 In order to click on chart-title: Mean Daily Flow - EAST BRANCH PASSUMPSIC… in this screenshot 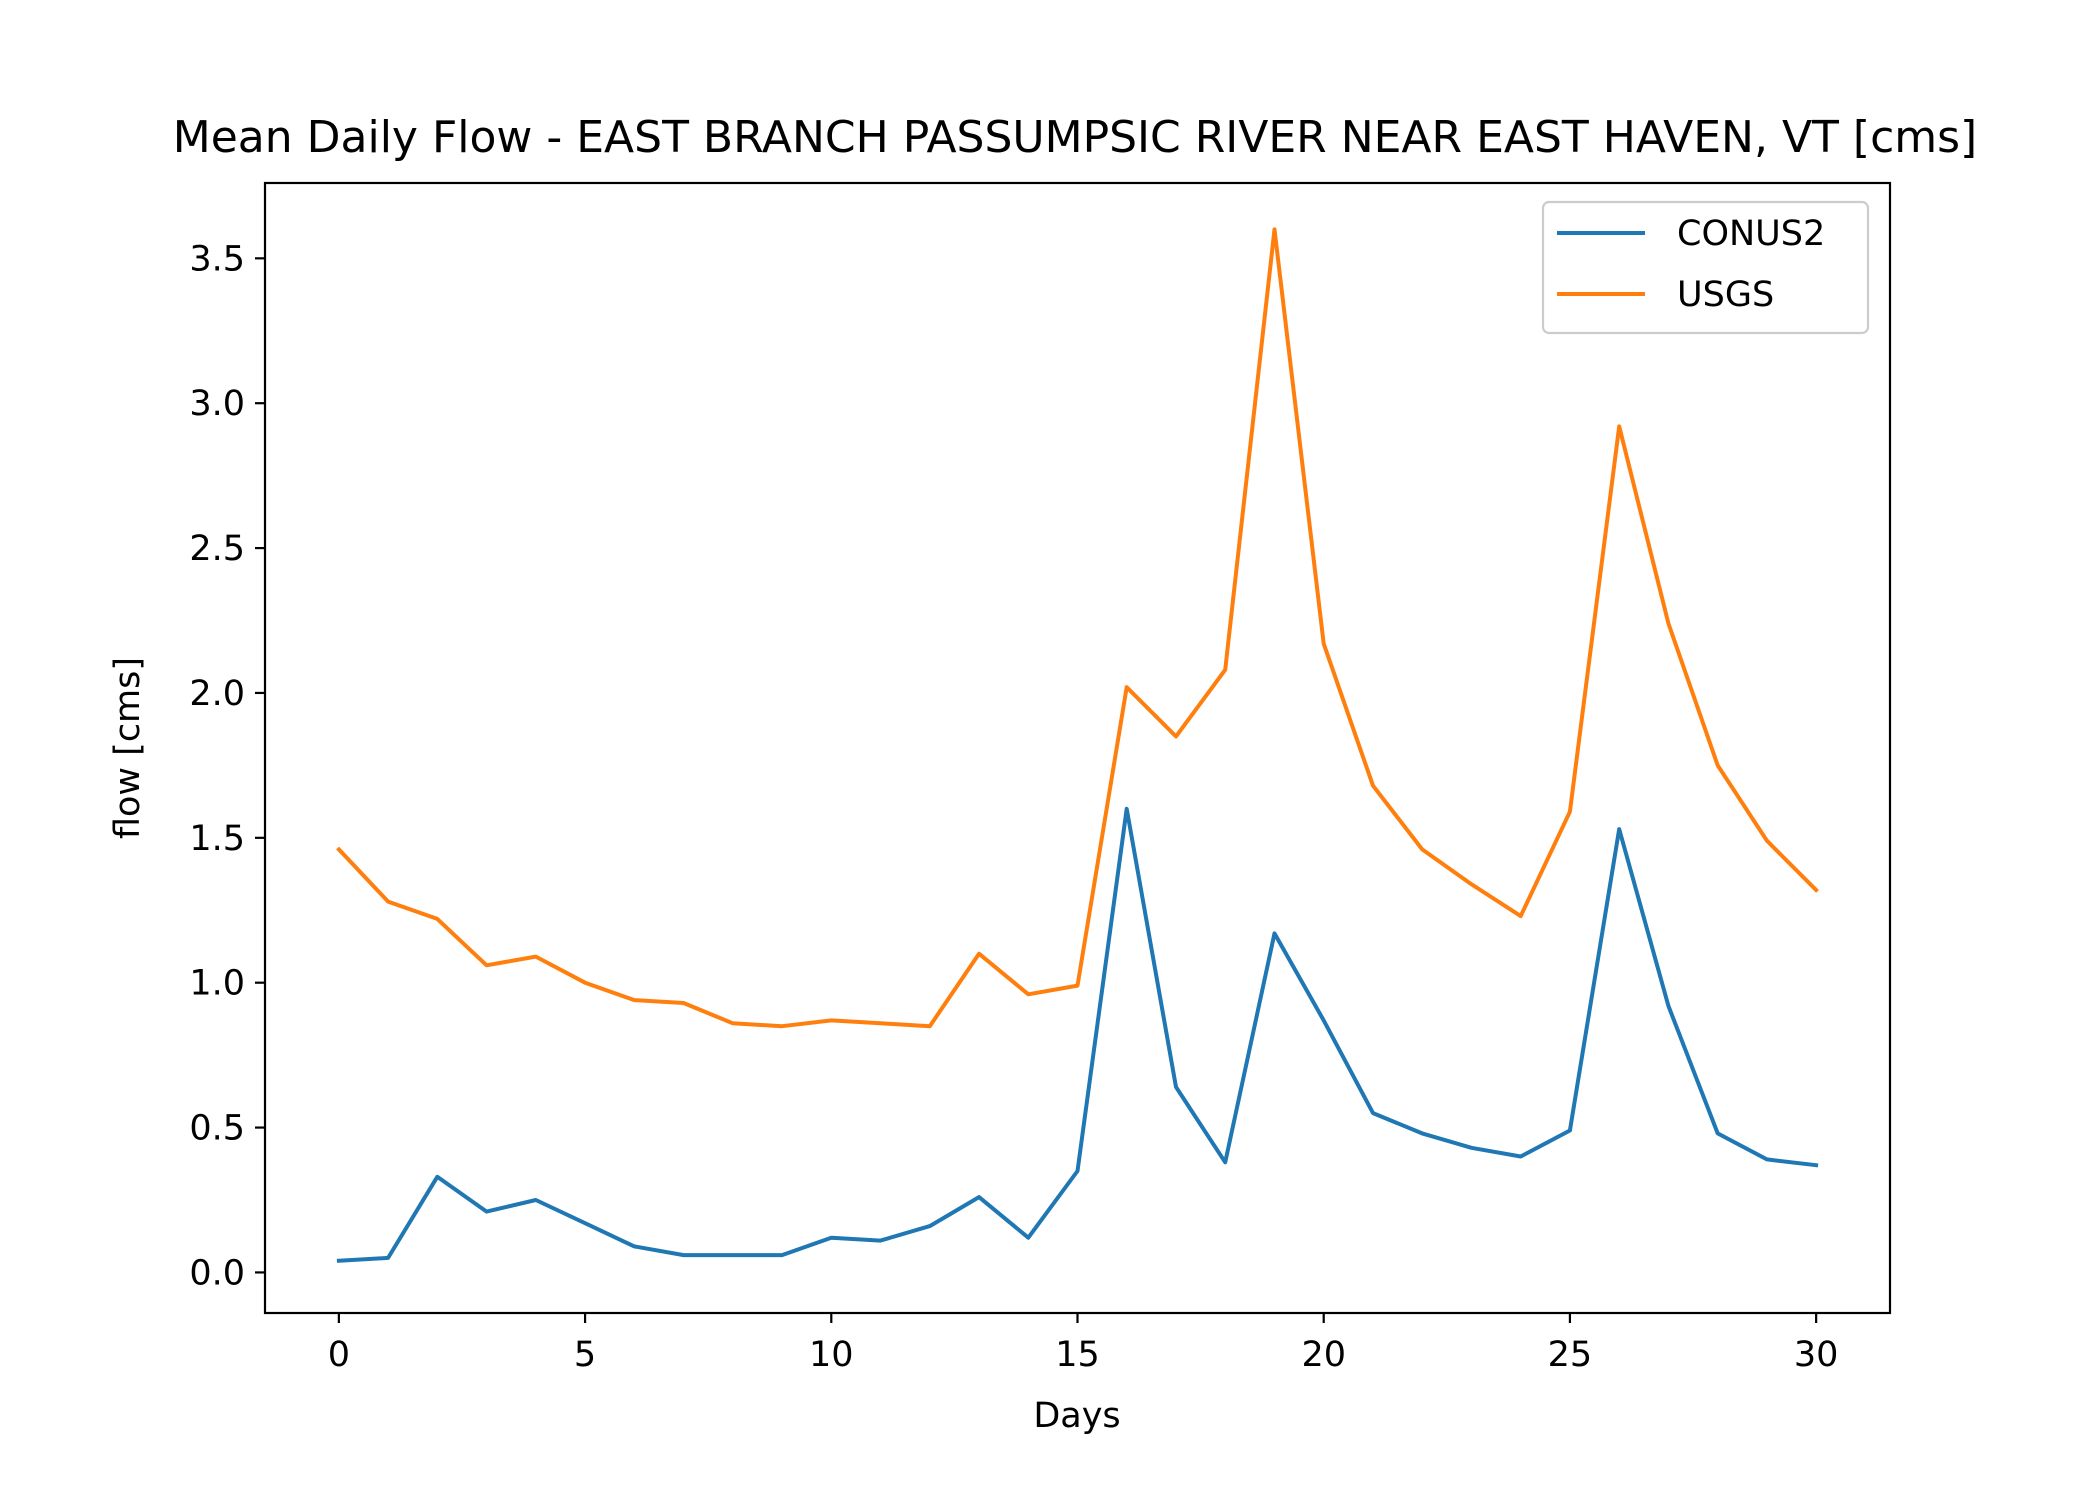, I will do `click(1075, 137)`.